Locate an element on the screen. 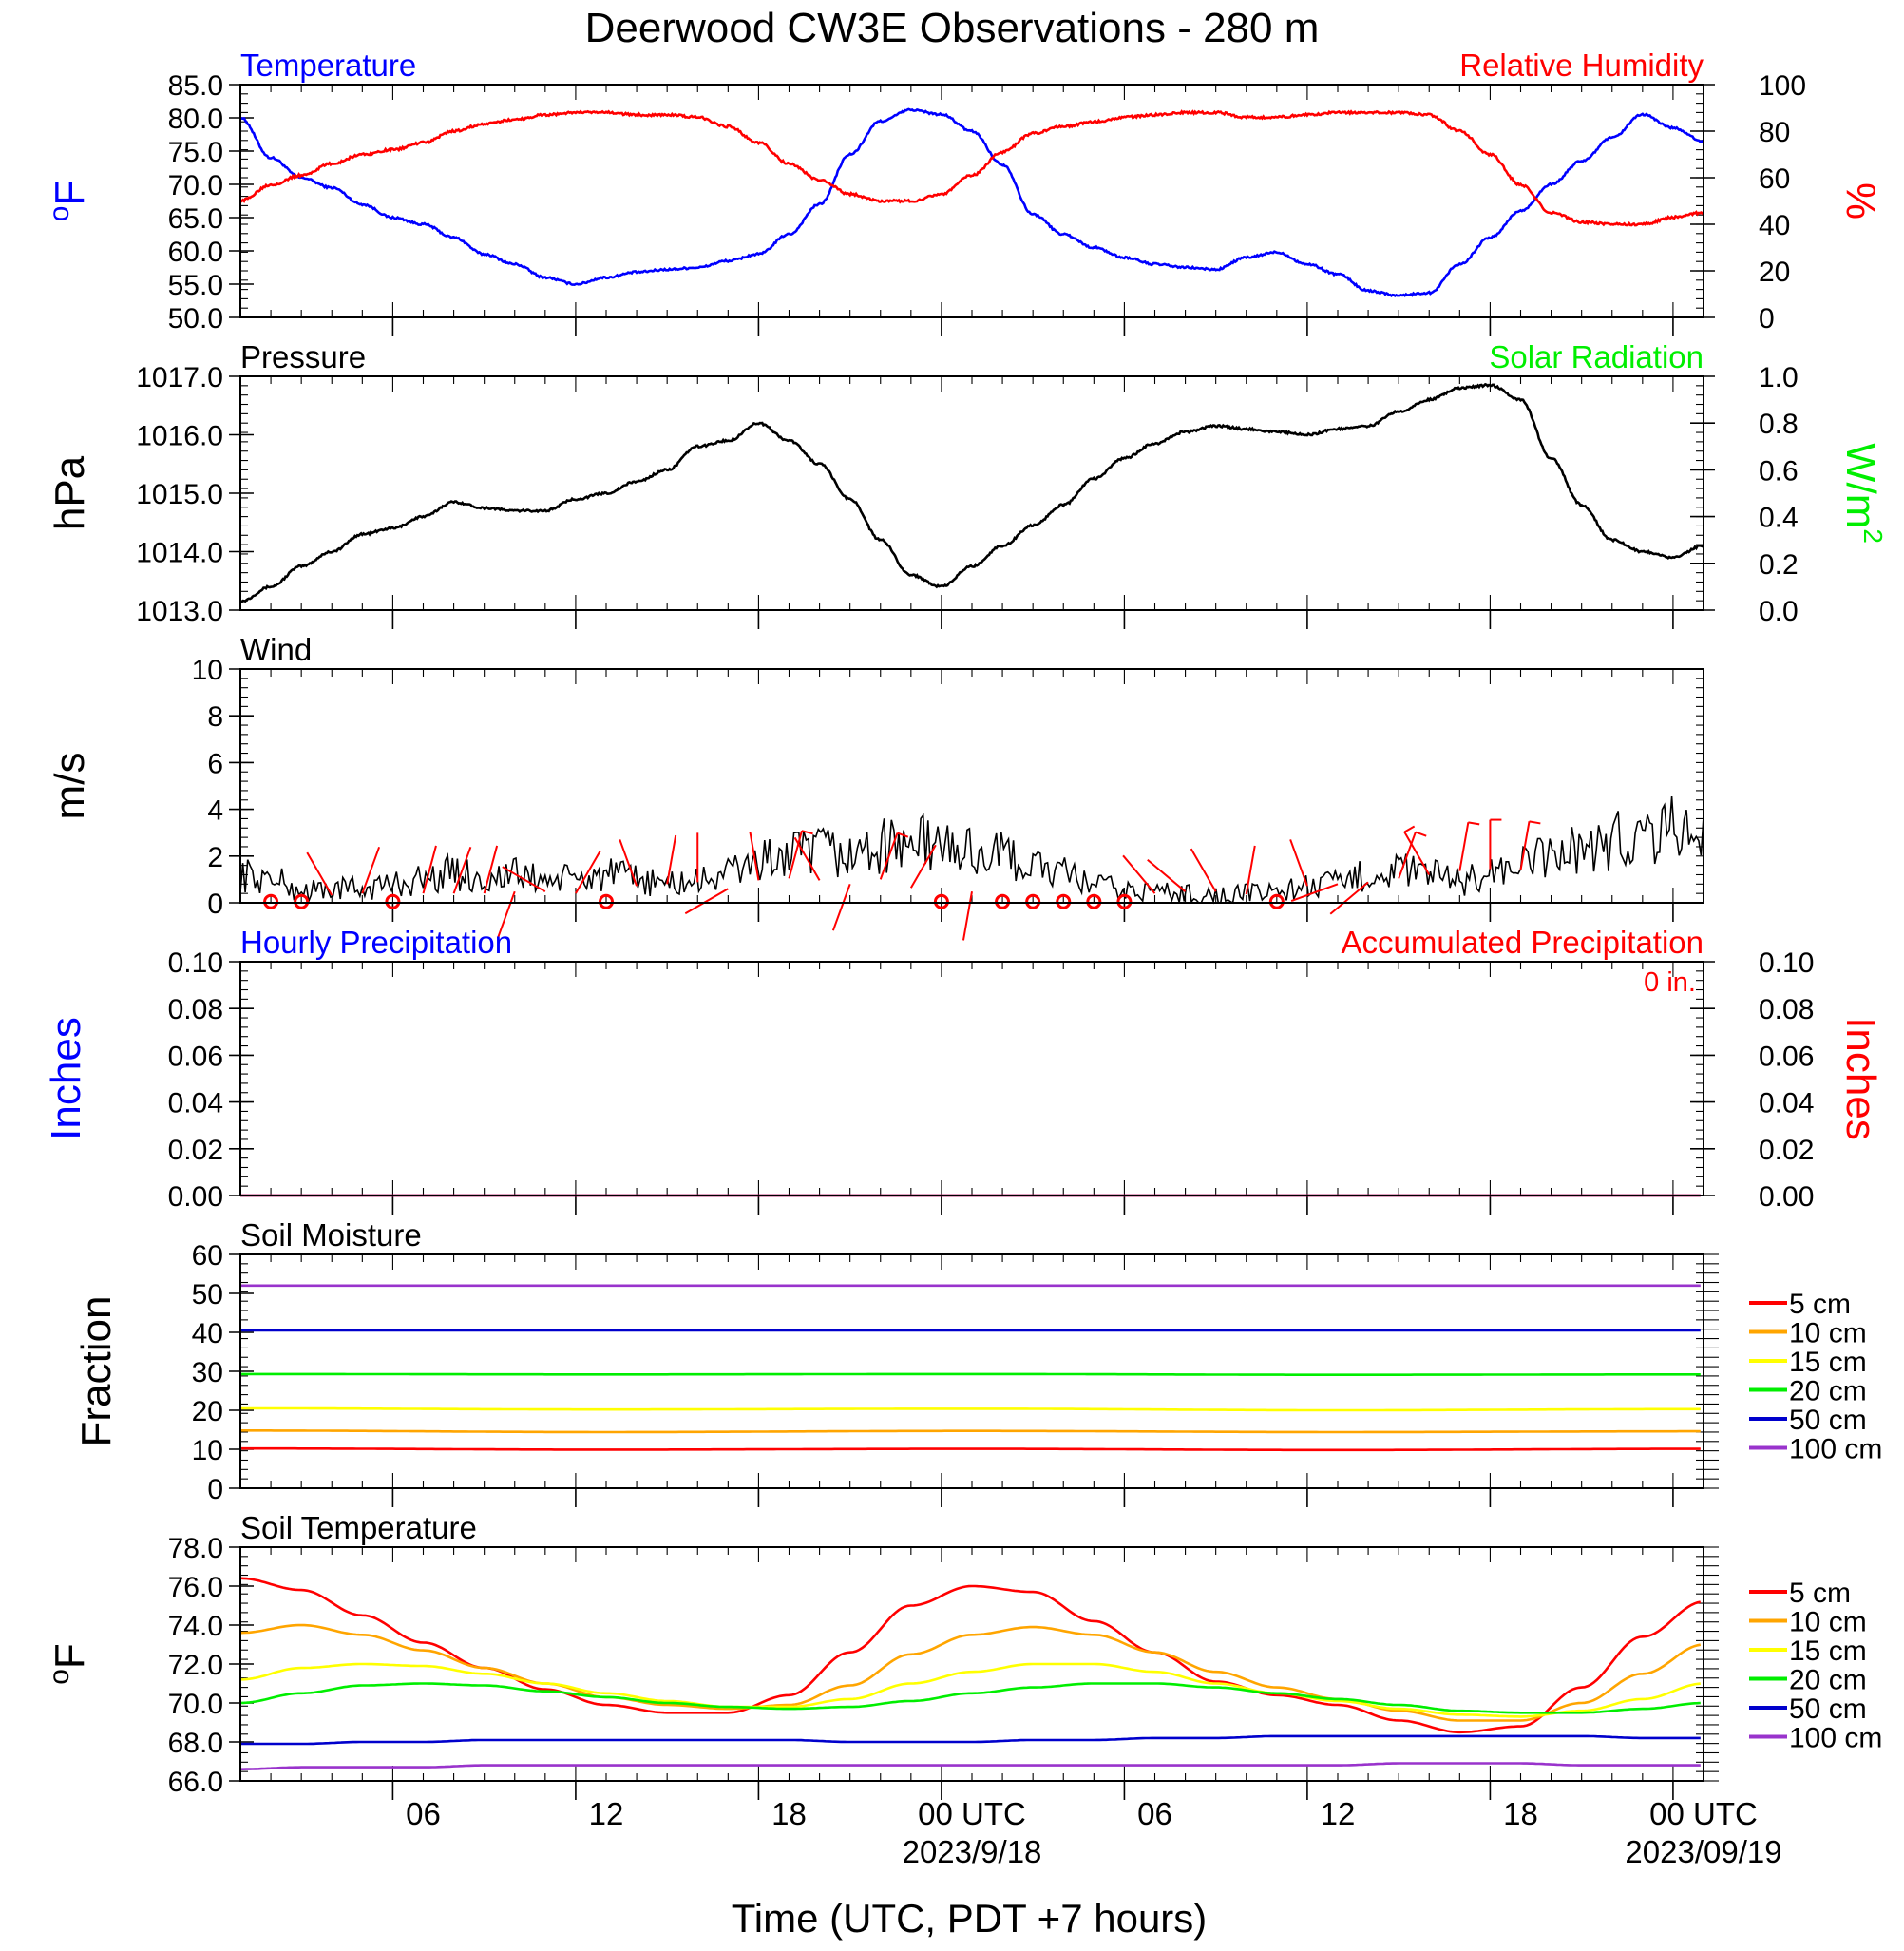 The width and height of the screenshot is (1904, 1951). y2-tick-label: 60 is located at coordinates (1775, 179).